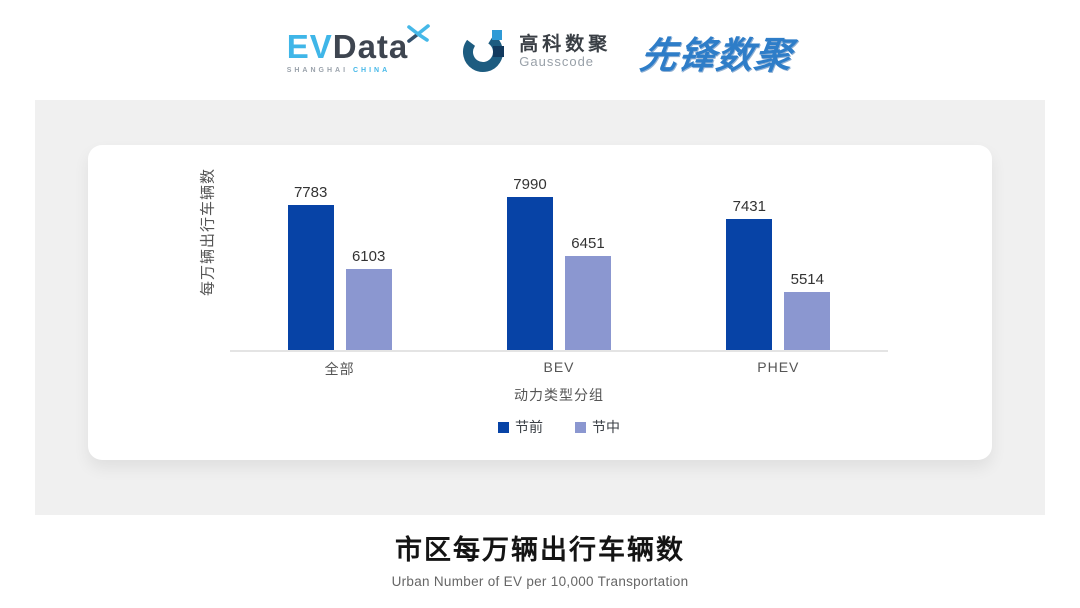 The height and width of the screenshot is (608, 1080). I want to click on evdata-logo: EVData SHANGHAI CHINA, so click(360, 49).